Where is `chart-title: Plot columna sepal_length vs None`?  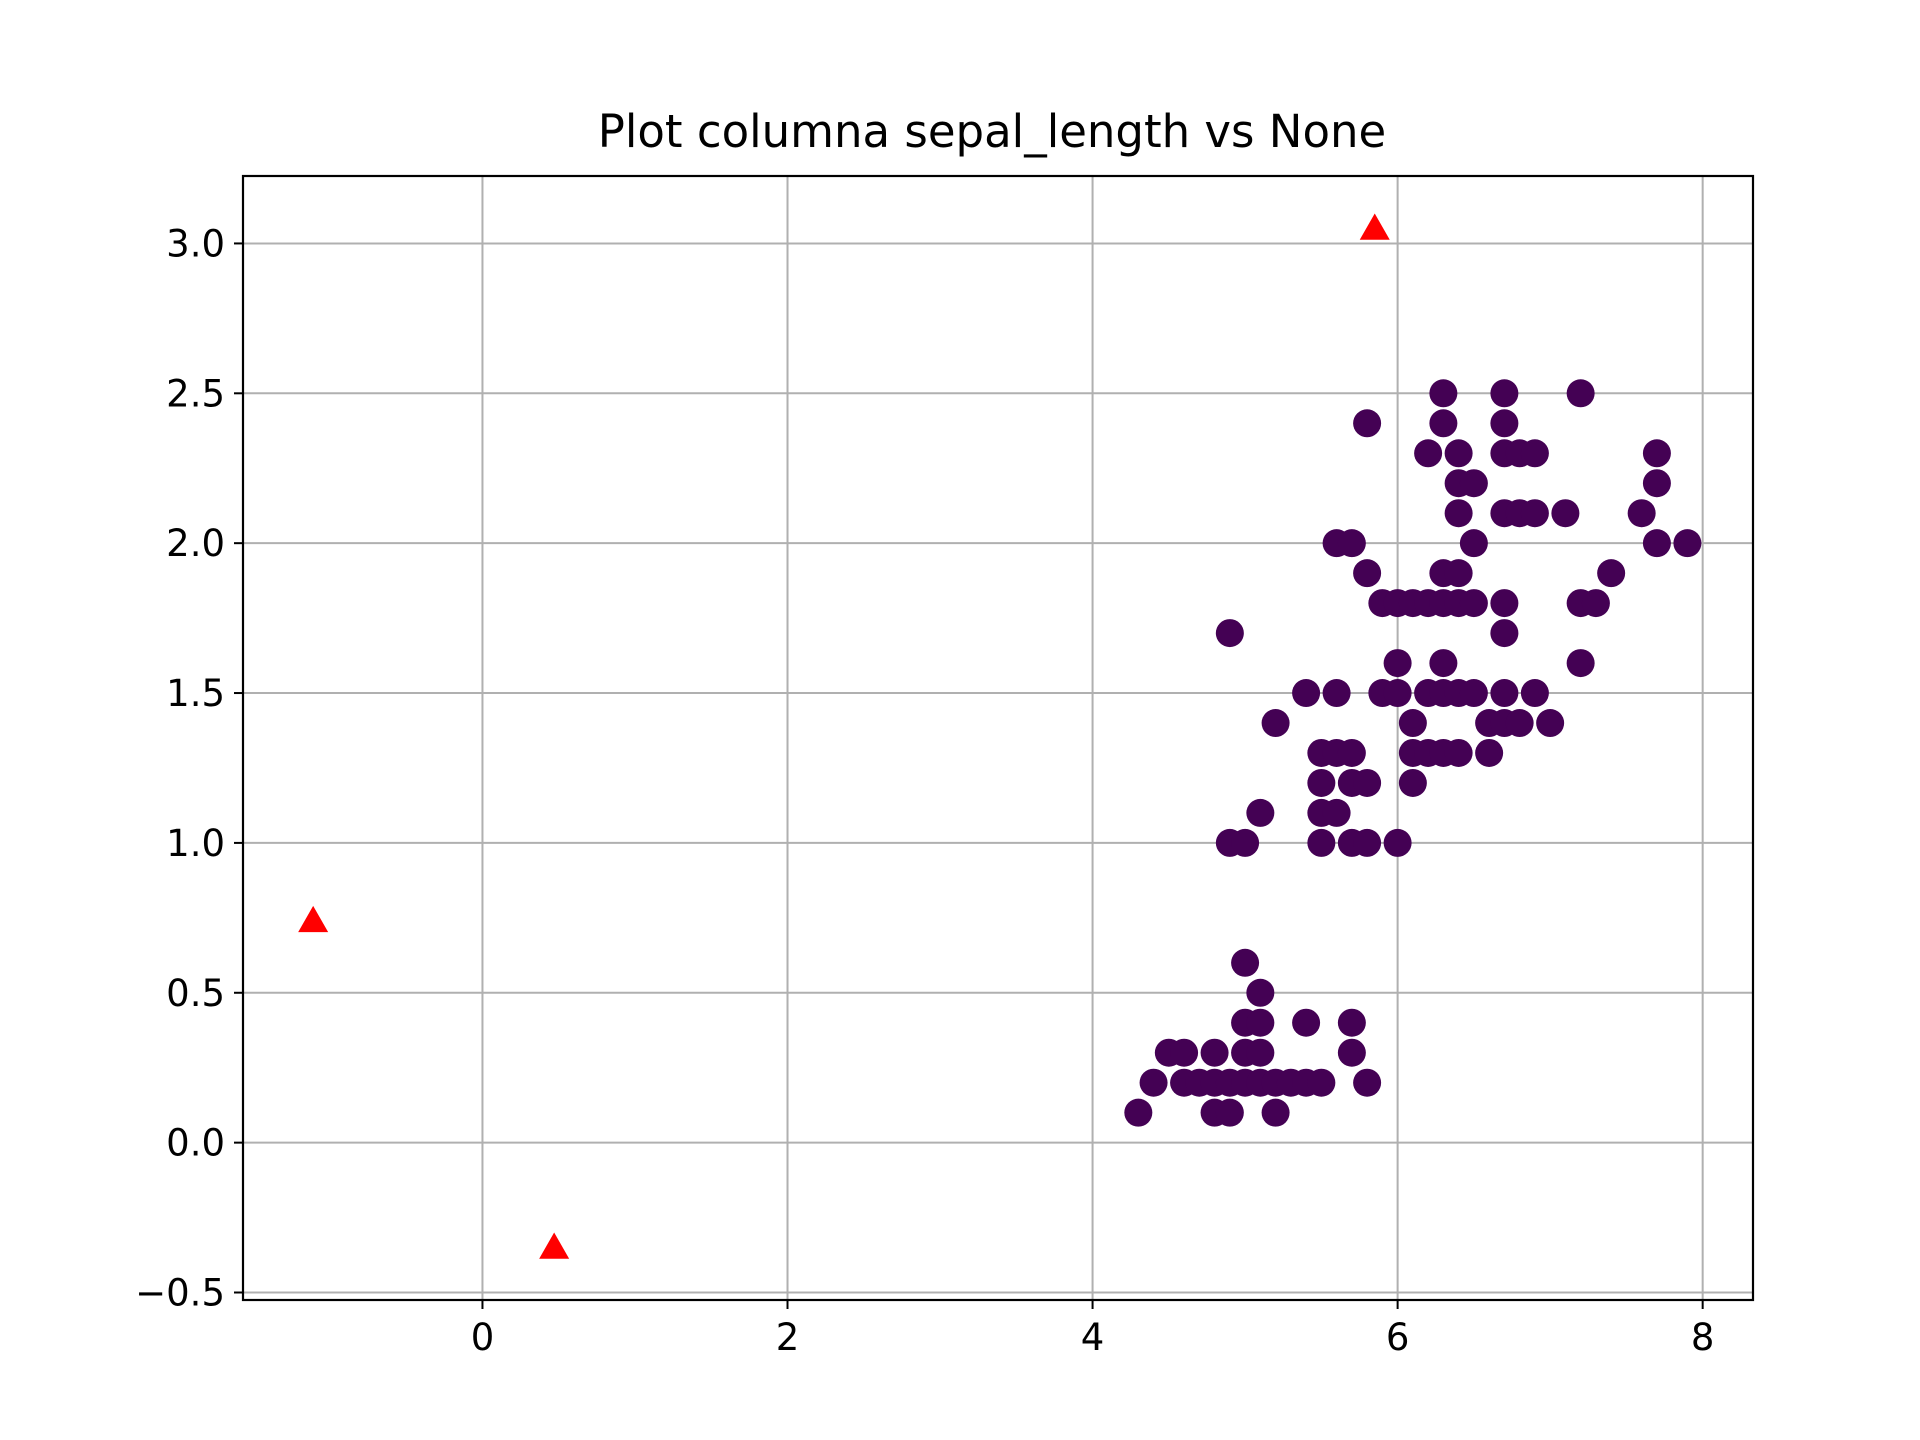
chart-title: Plot columna sepal_length vs None is located at coordinates (992, 131).